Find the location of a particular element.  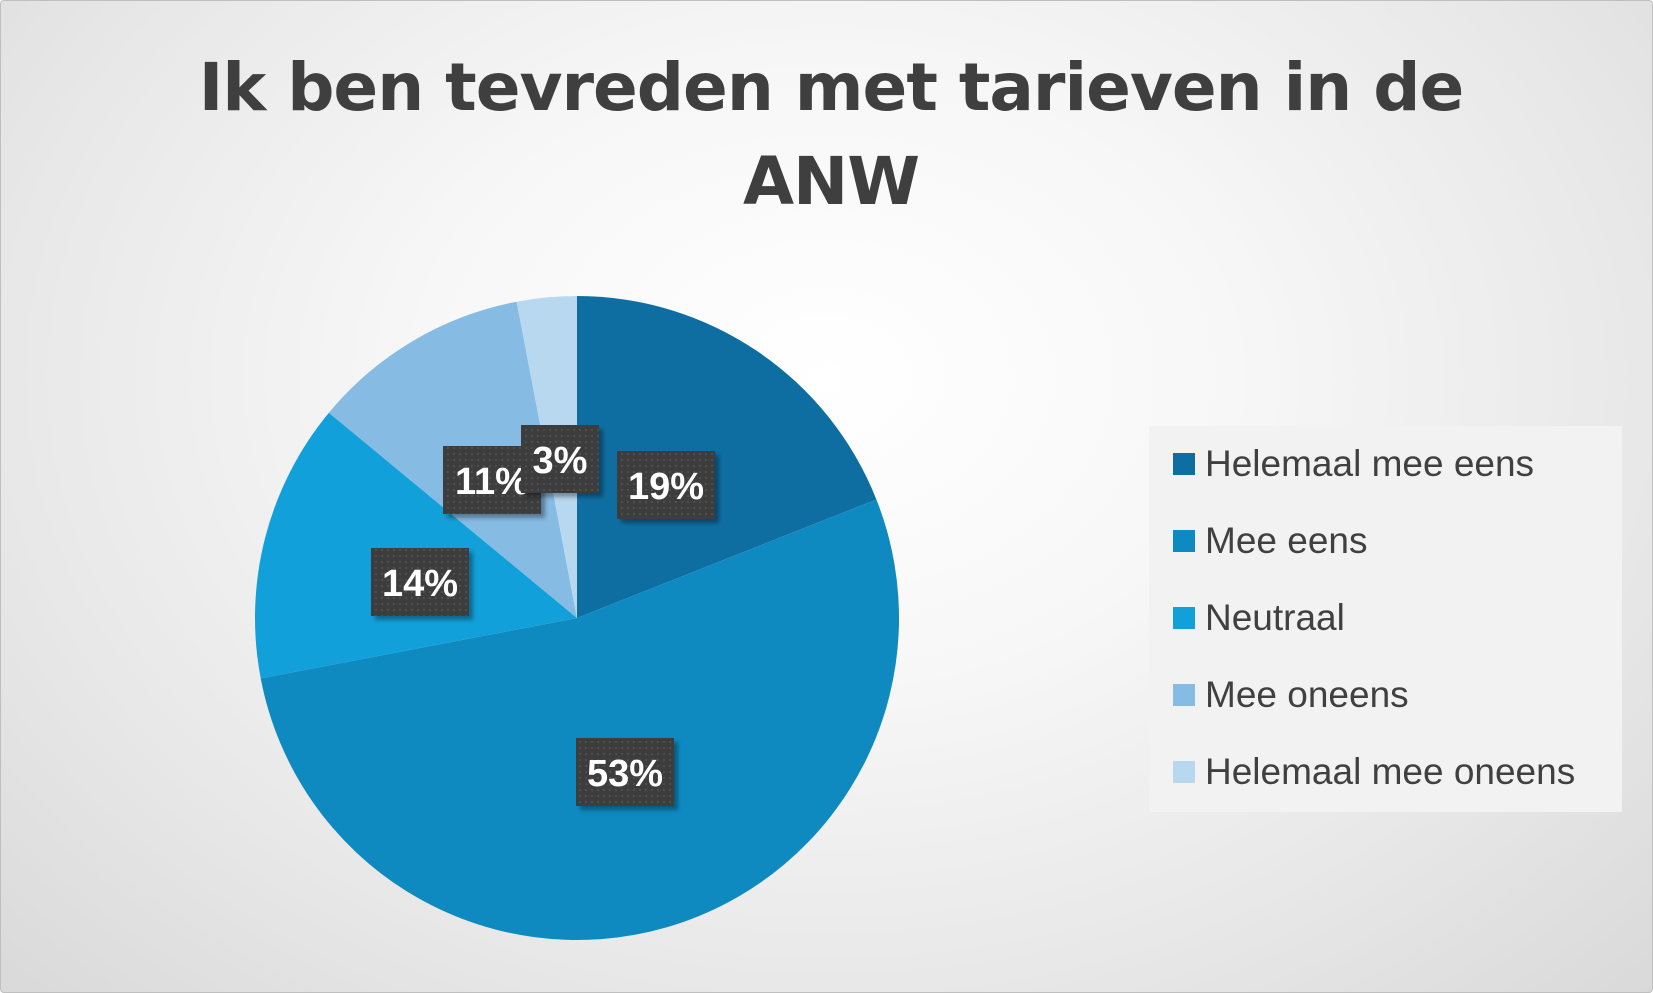

data-label-text: 3% is located at coordinates (560, 461).